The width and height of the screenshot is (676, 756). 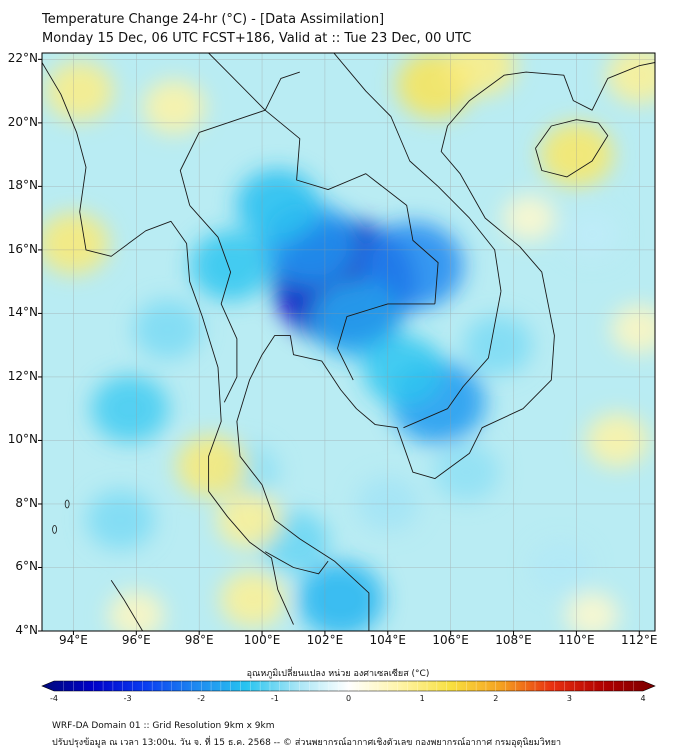 What do you see at coordinates (348, 698) in the screenshot?
I see `colorbar-tick: 0` at bounding box center [348, 698].